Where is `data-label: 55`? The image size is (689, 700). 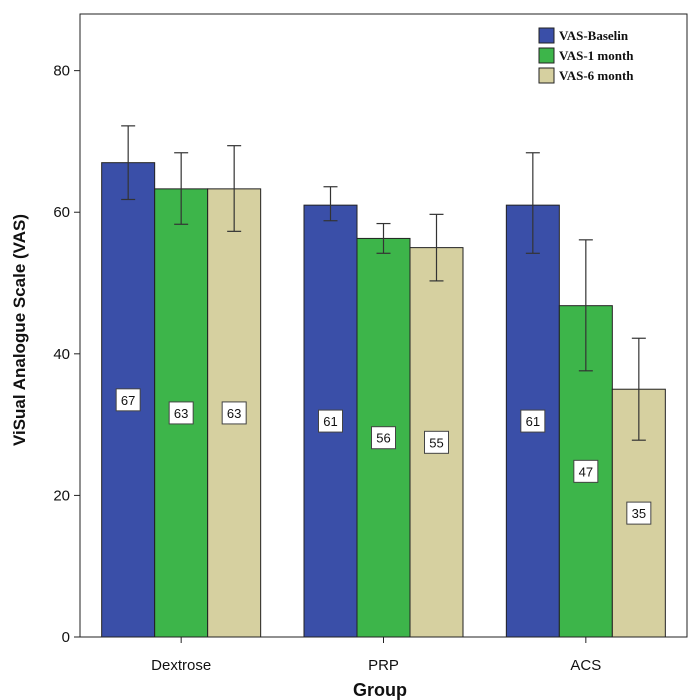
data-label: 55 is located at coordinates (436, 442).